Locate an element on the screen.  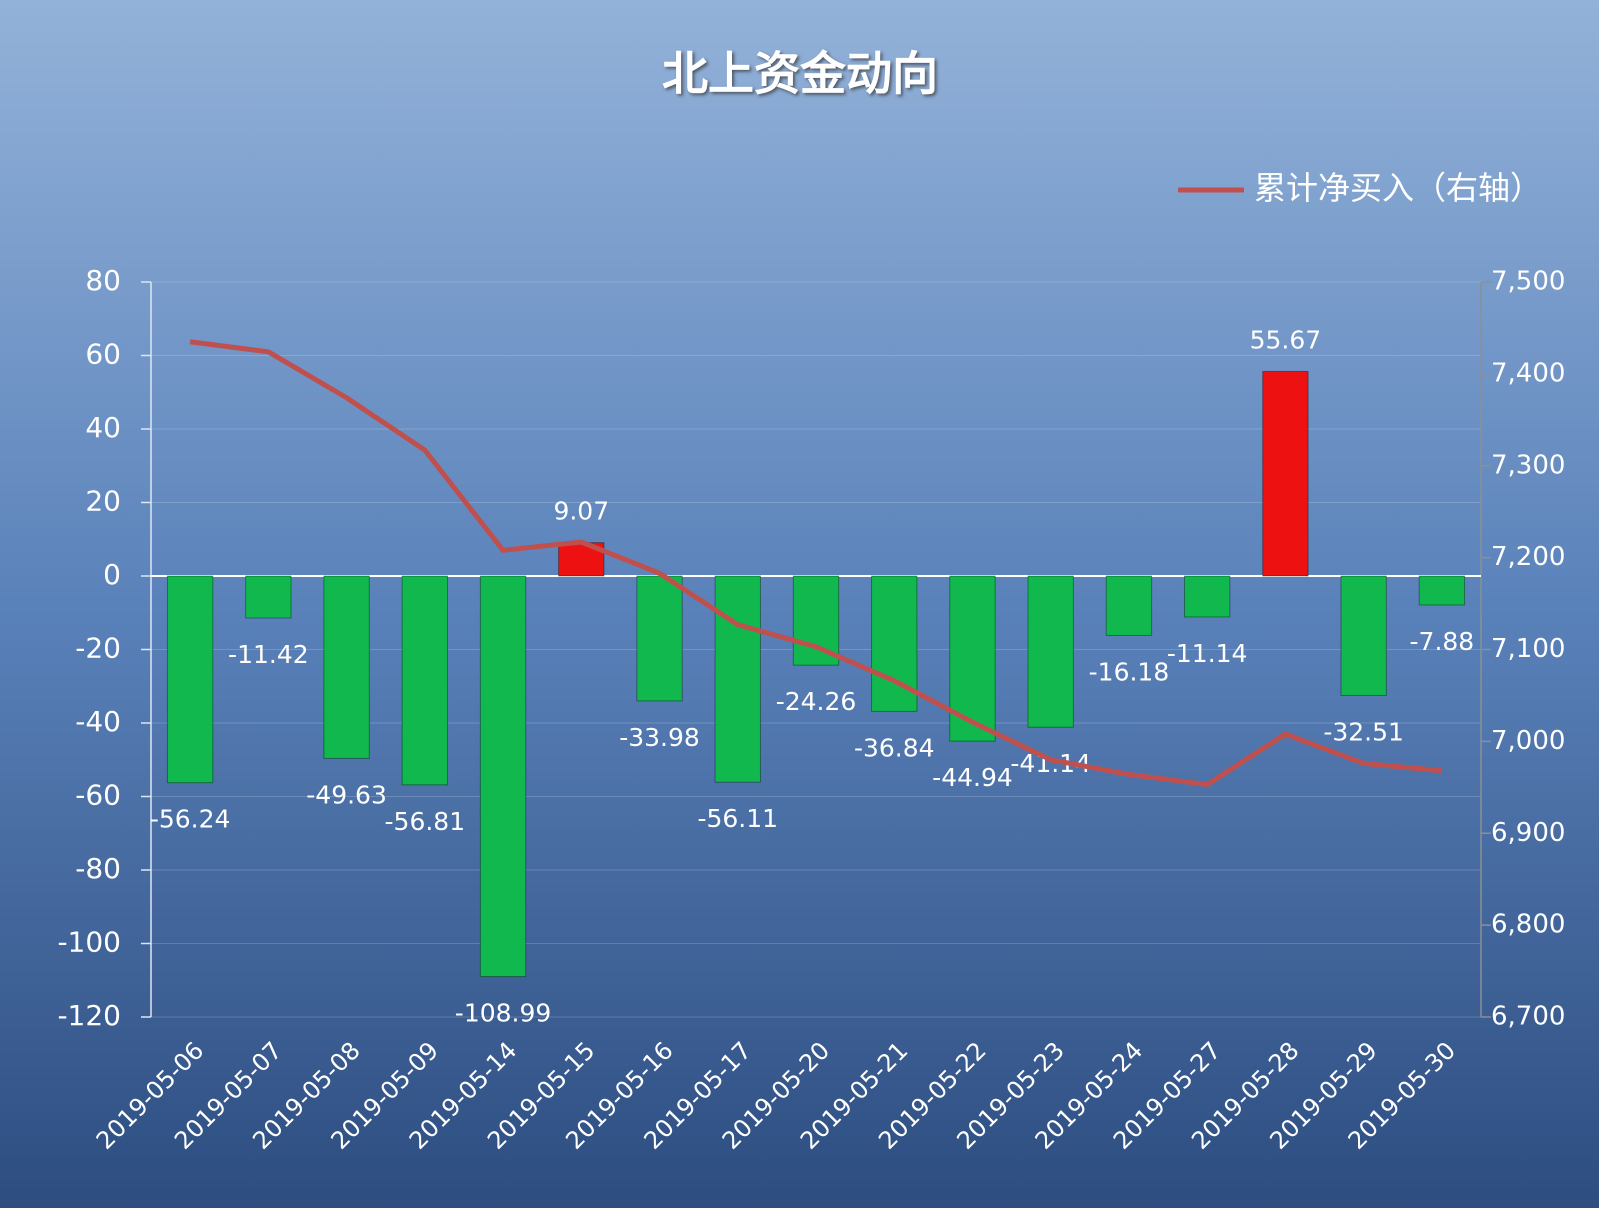
y2-tick-label: 7,200 is located at coordinates (1528, 557).